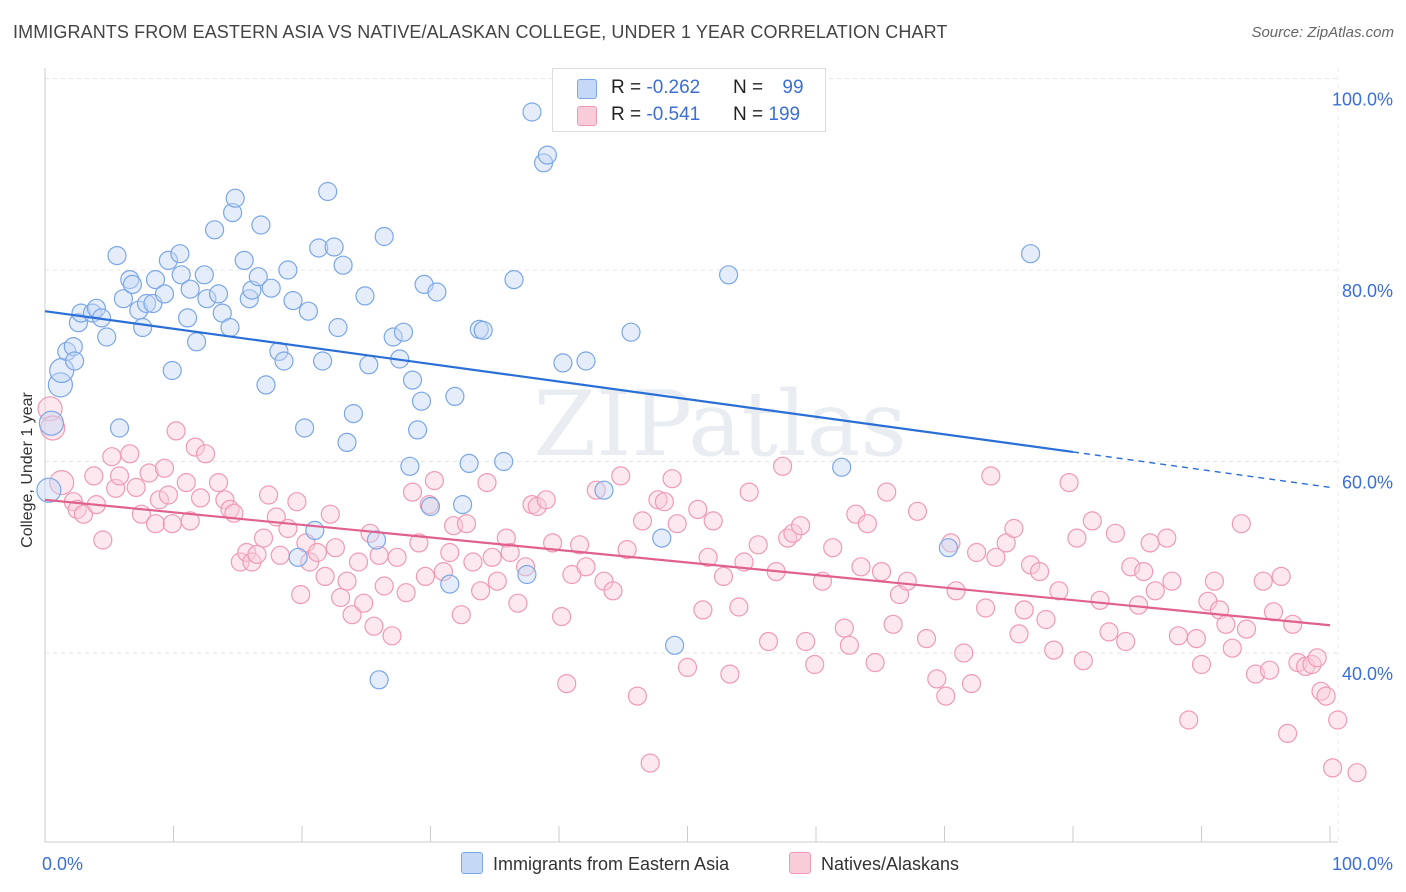 Image resolution: width=1406 pixels, height=892 pixels. Describe the element at coordinates (1362, 864) in the screenshot. I see `x-tick-label: 100.0%` at that location.